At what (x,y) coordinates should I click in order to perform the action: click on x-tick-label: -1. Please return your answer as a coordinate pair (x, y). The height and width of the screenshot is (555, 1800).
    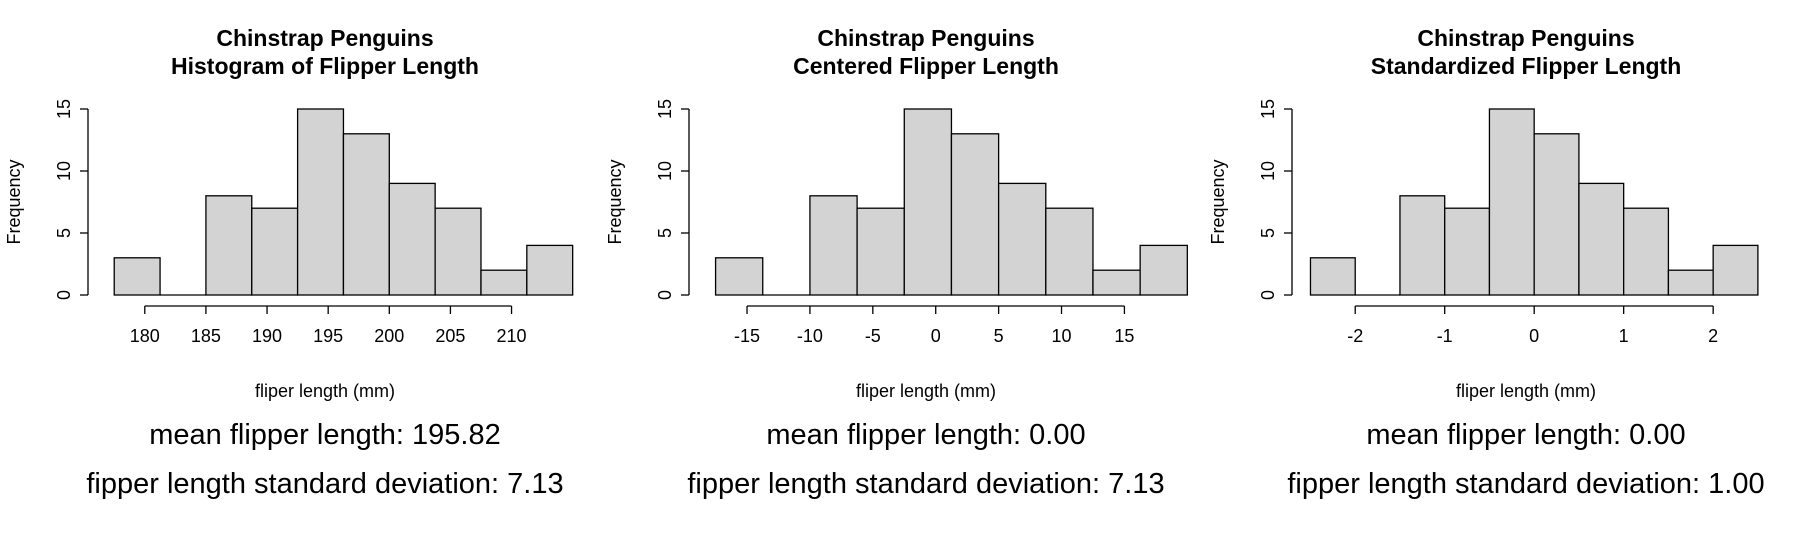
    Looking at the image, I should click on (1445, 336).